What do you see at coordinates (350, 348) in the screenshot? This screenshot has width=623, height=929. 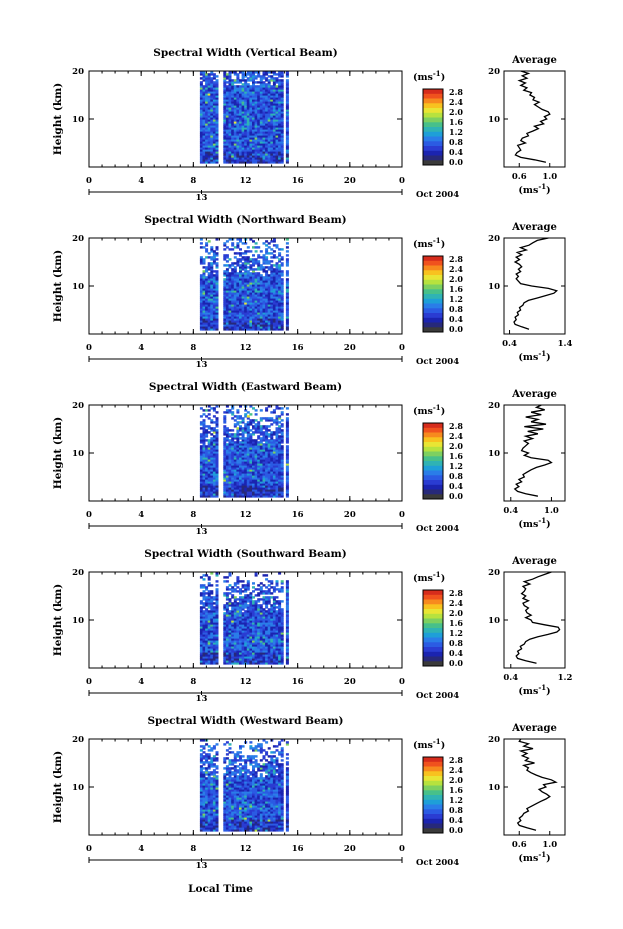 I see `x-tick-label: 20` at bounding box center [350, 348].